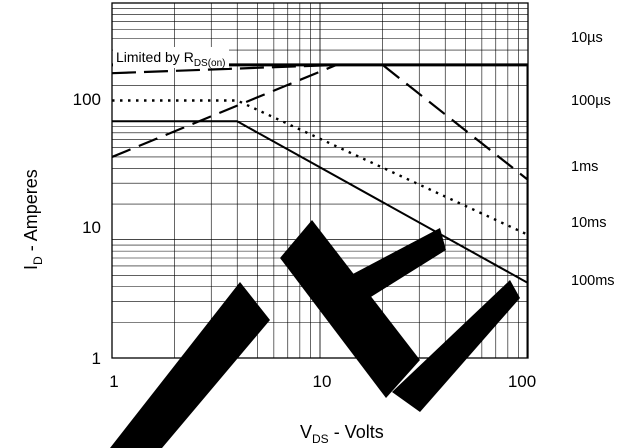 The height and width of the screenshot is (448, 641). Describe the element at coordinates (31, 212) in the screenshot. I see `y-axis-label-rest: - Amperes` at that location.